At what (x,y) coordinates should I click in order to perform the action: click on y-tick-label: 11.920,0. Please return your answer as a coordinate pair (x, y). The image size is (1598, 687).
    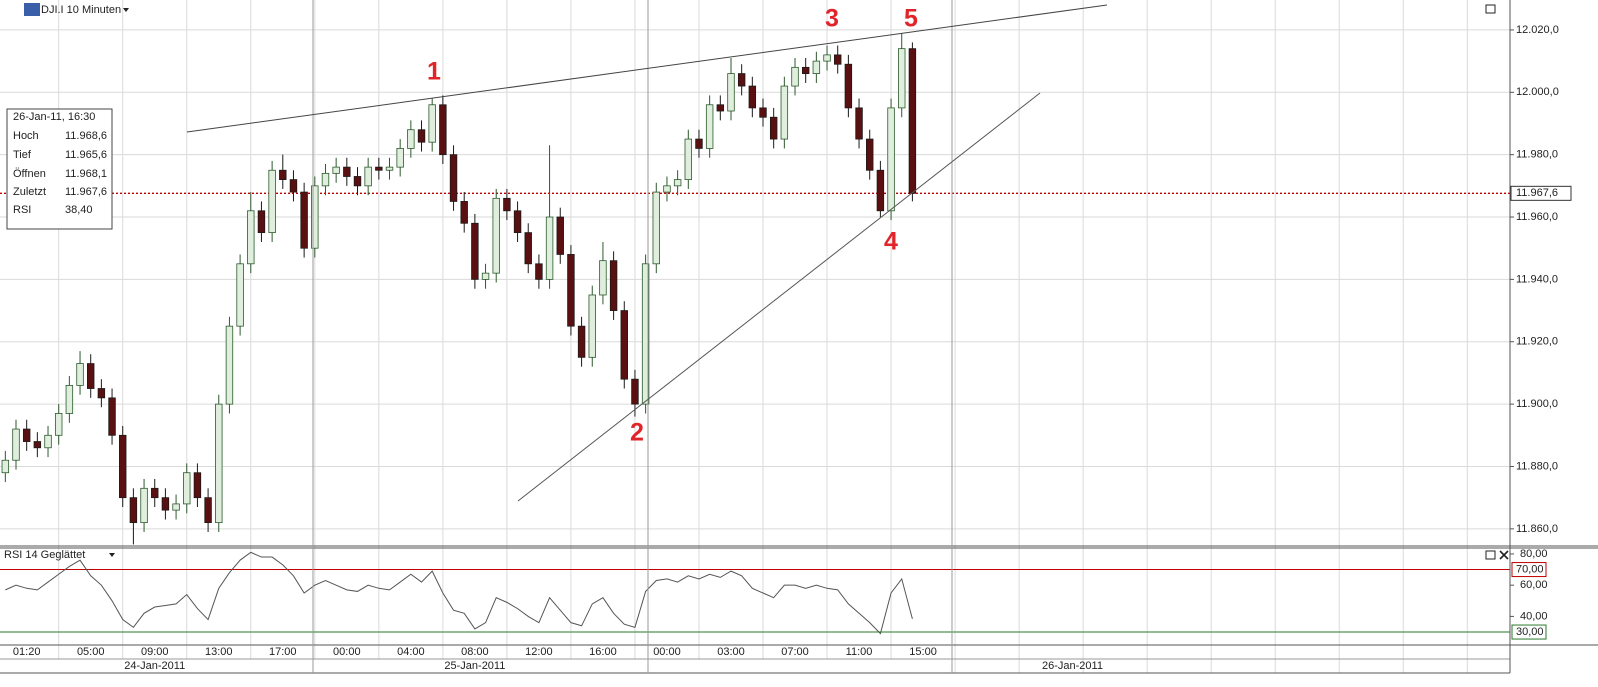
    Looking at the image, I should click on (1537, 342).